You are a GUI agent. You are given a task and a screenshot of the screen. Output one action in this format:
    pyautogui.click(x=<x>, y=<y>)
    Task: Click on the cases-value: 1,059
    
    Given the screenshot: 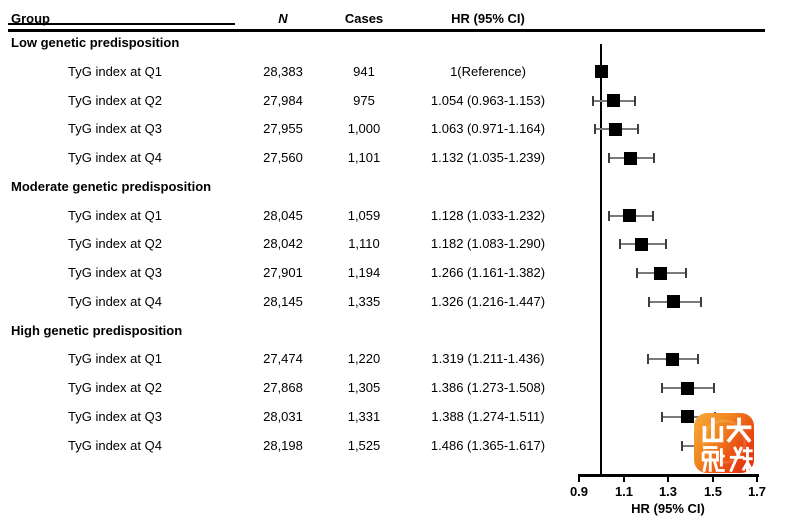 What is the action you would take?
    pyautogui.click(x=364, y=215)
    